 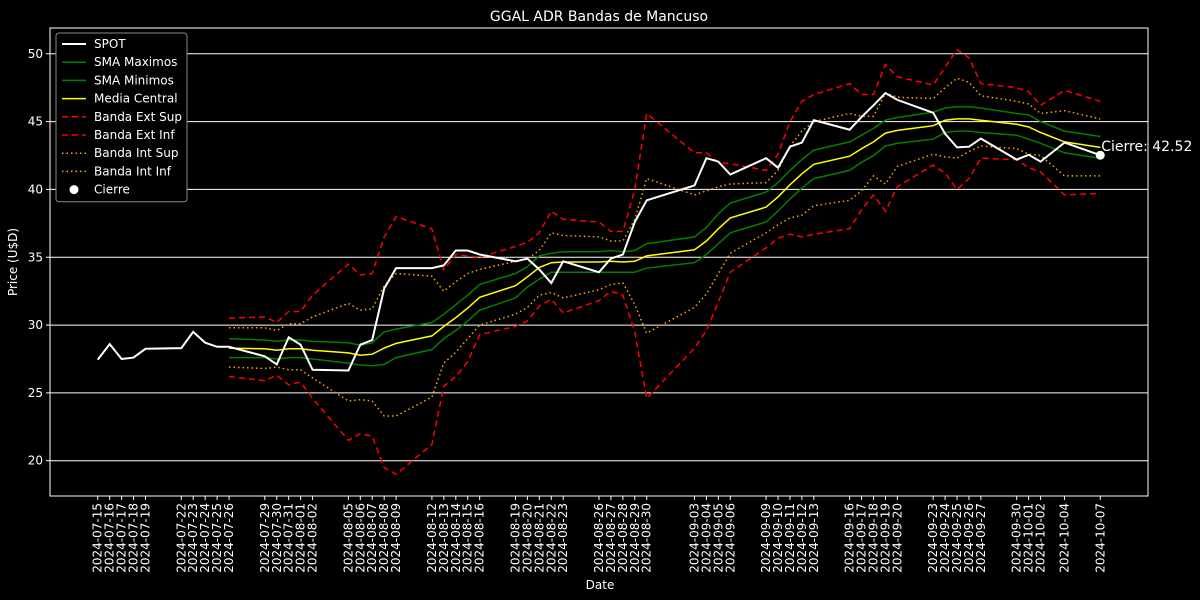 I want to click on x-tick-label: 2024-08-13, so click(x=444, y=538).